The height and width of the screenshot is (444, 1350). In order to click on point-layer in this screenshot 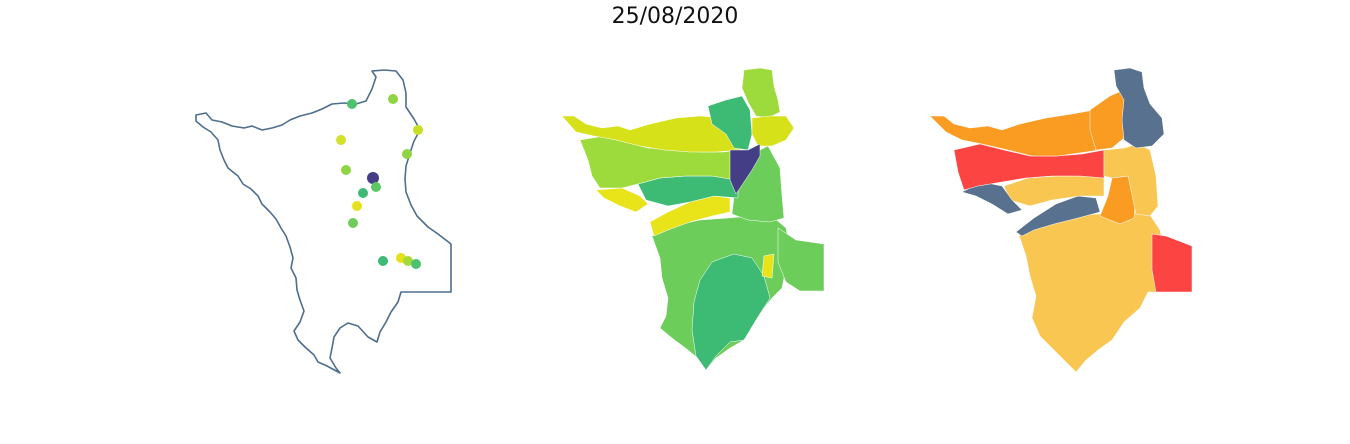, I will do `click(379, 181)`.